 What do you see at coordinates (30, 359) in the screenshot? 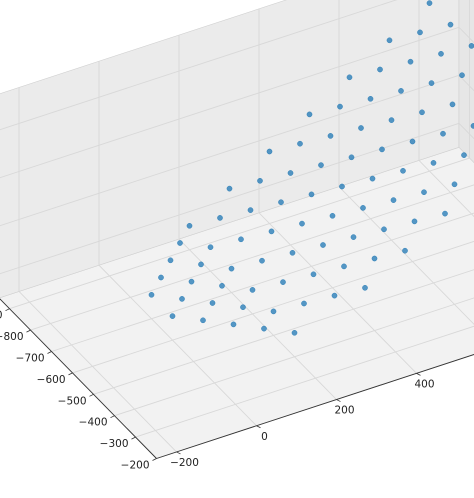
I see `x-tick-label: −700` at bounding box center [30, 359].